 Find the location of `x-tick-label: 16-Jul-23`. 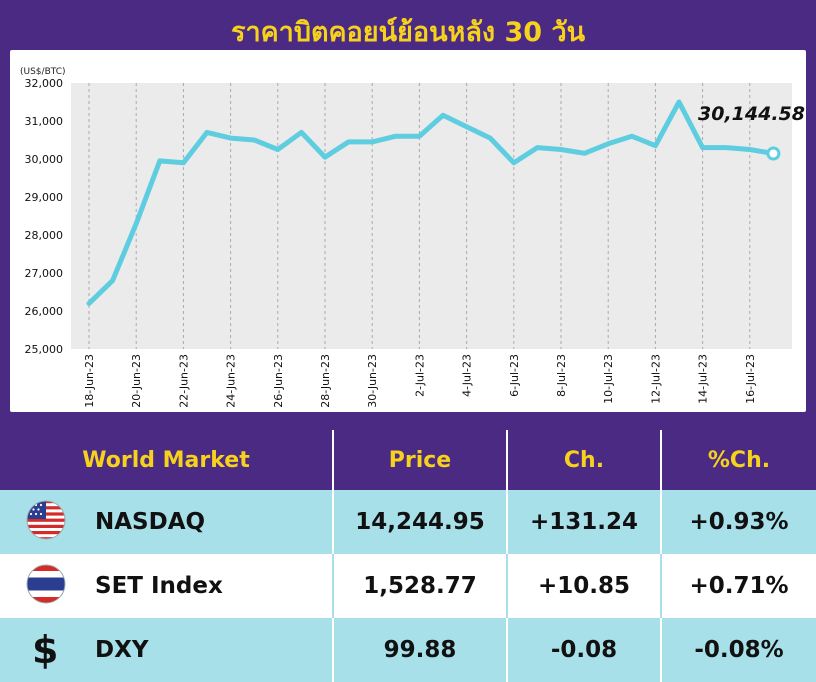

x-tick-label: 16-Jul-23 is located at coordinates (750, 379).